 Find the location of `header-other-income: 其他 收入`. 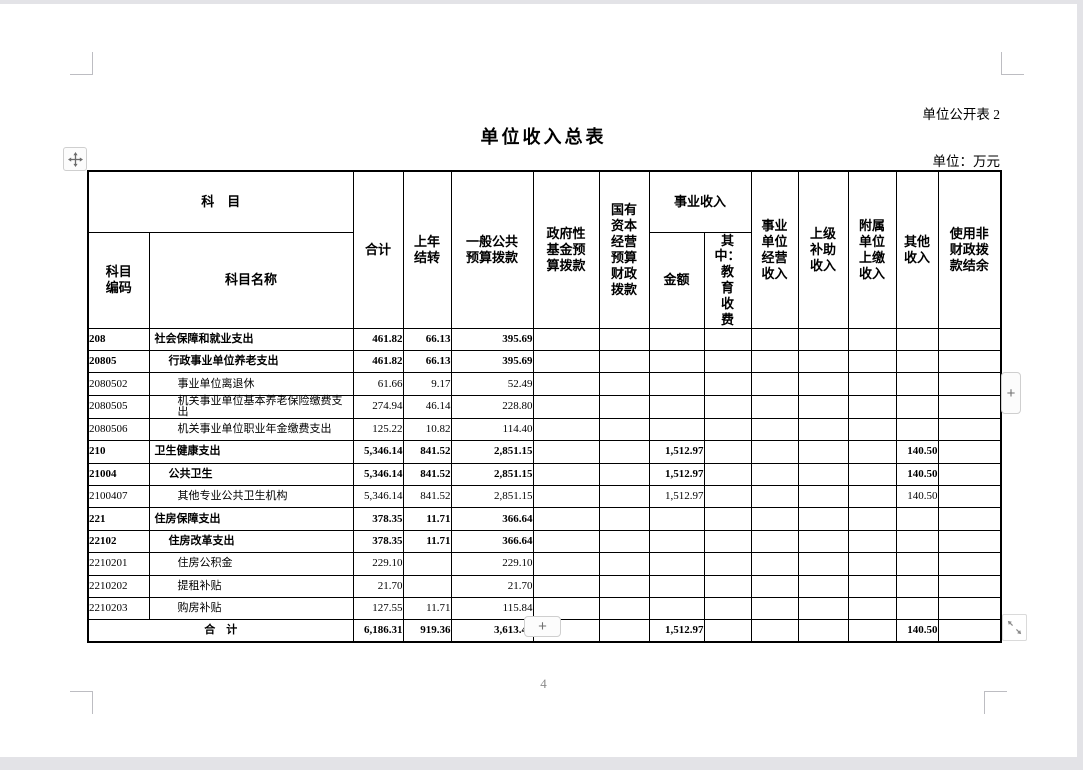

header-other-income: 其他 收入 is located at coordinates (917, 249).